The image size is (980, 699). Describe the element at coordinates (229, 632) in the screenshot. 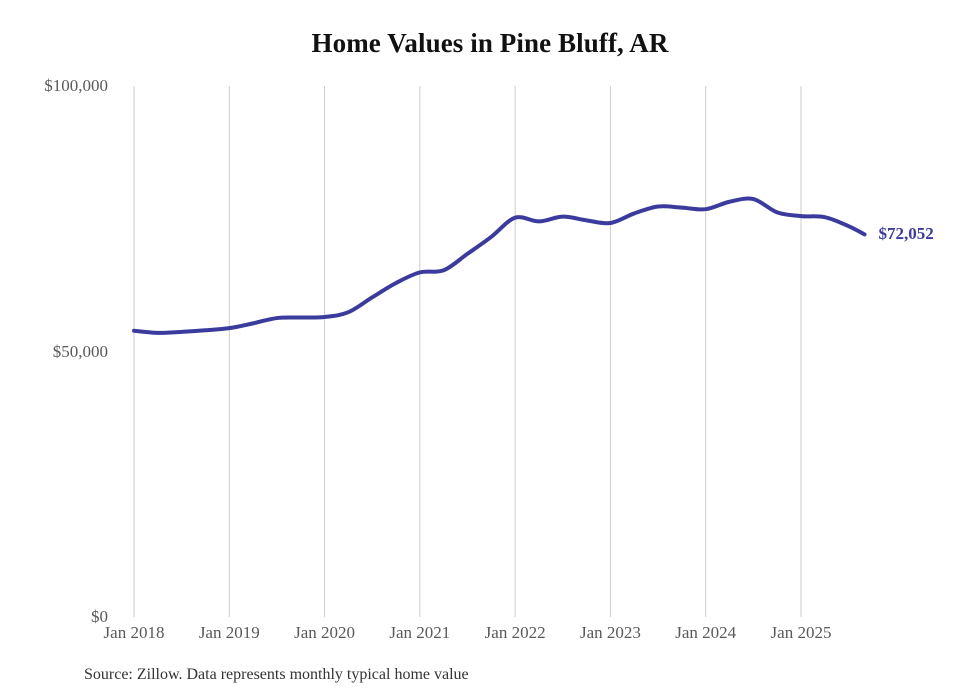

I see `x-axis-tick-label: Jan 2019` at that location.